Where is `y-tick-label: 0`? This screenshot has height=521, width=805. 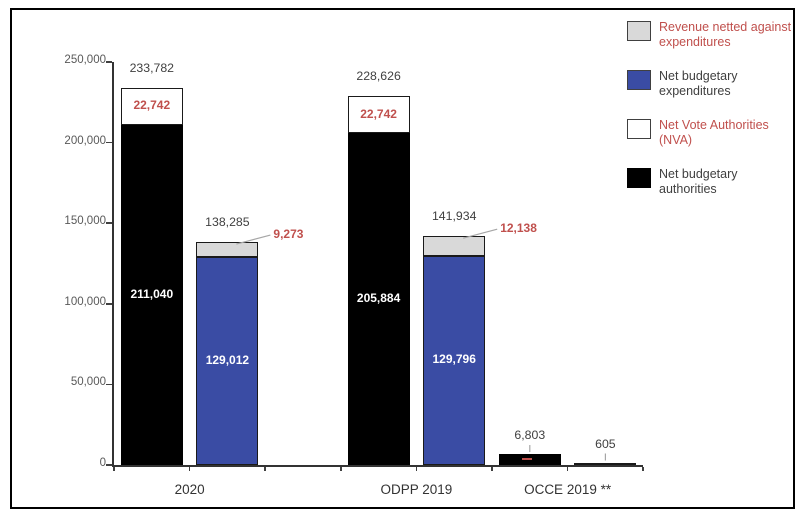
y-tick-label: 0 is located at coordinates (102, 463).